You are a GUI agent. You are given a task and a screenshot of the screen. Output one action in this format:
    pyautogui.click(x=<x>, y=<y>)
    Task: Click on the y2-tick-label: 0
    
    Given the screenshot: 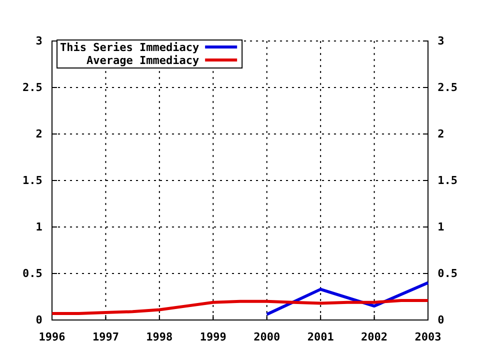 What is the action you would take?
    pyautogui.click(x=441, y=320)
    